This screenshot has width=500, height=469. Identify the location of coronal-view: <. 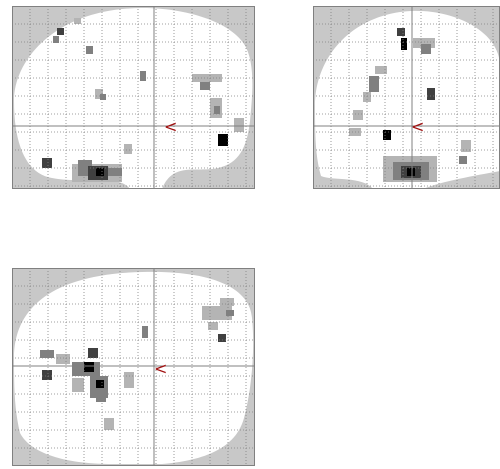
(406, 97).